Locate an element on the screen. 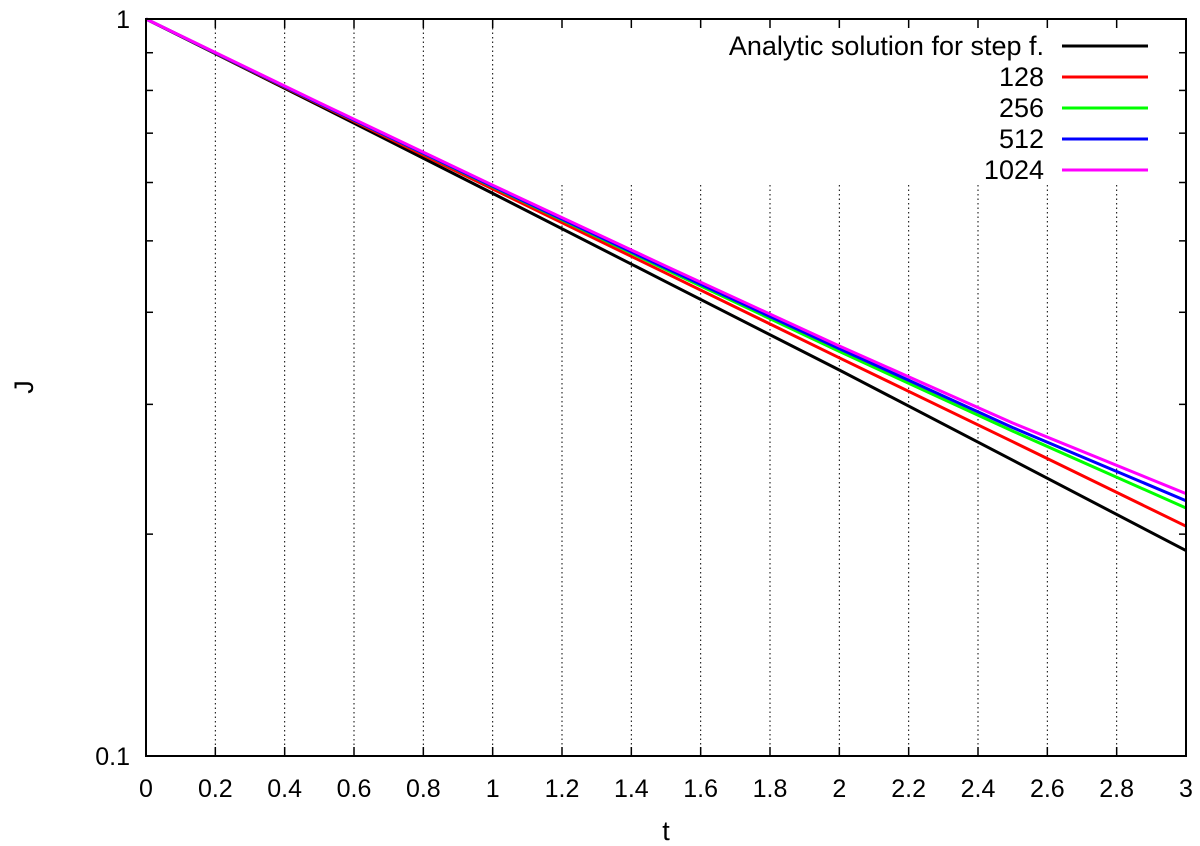  x-tick-label: 1.4 is located at coordinates (631, 789).